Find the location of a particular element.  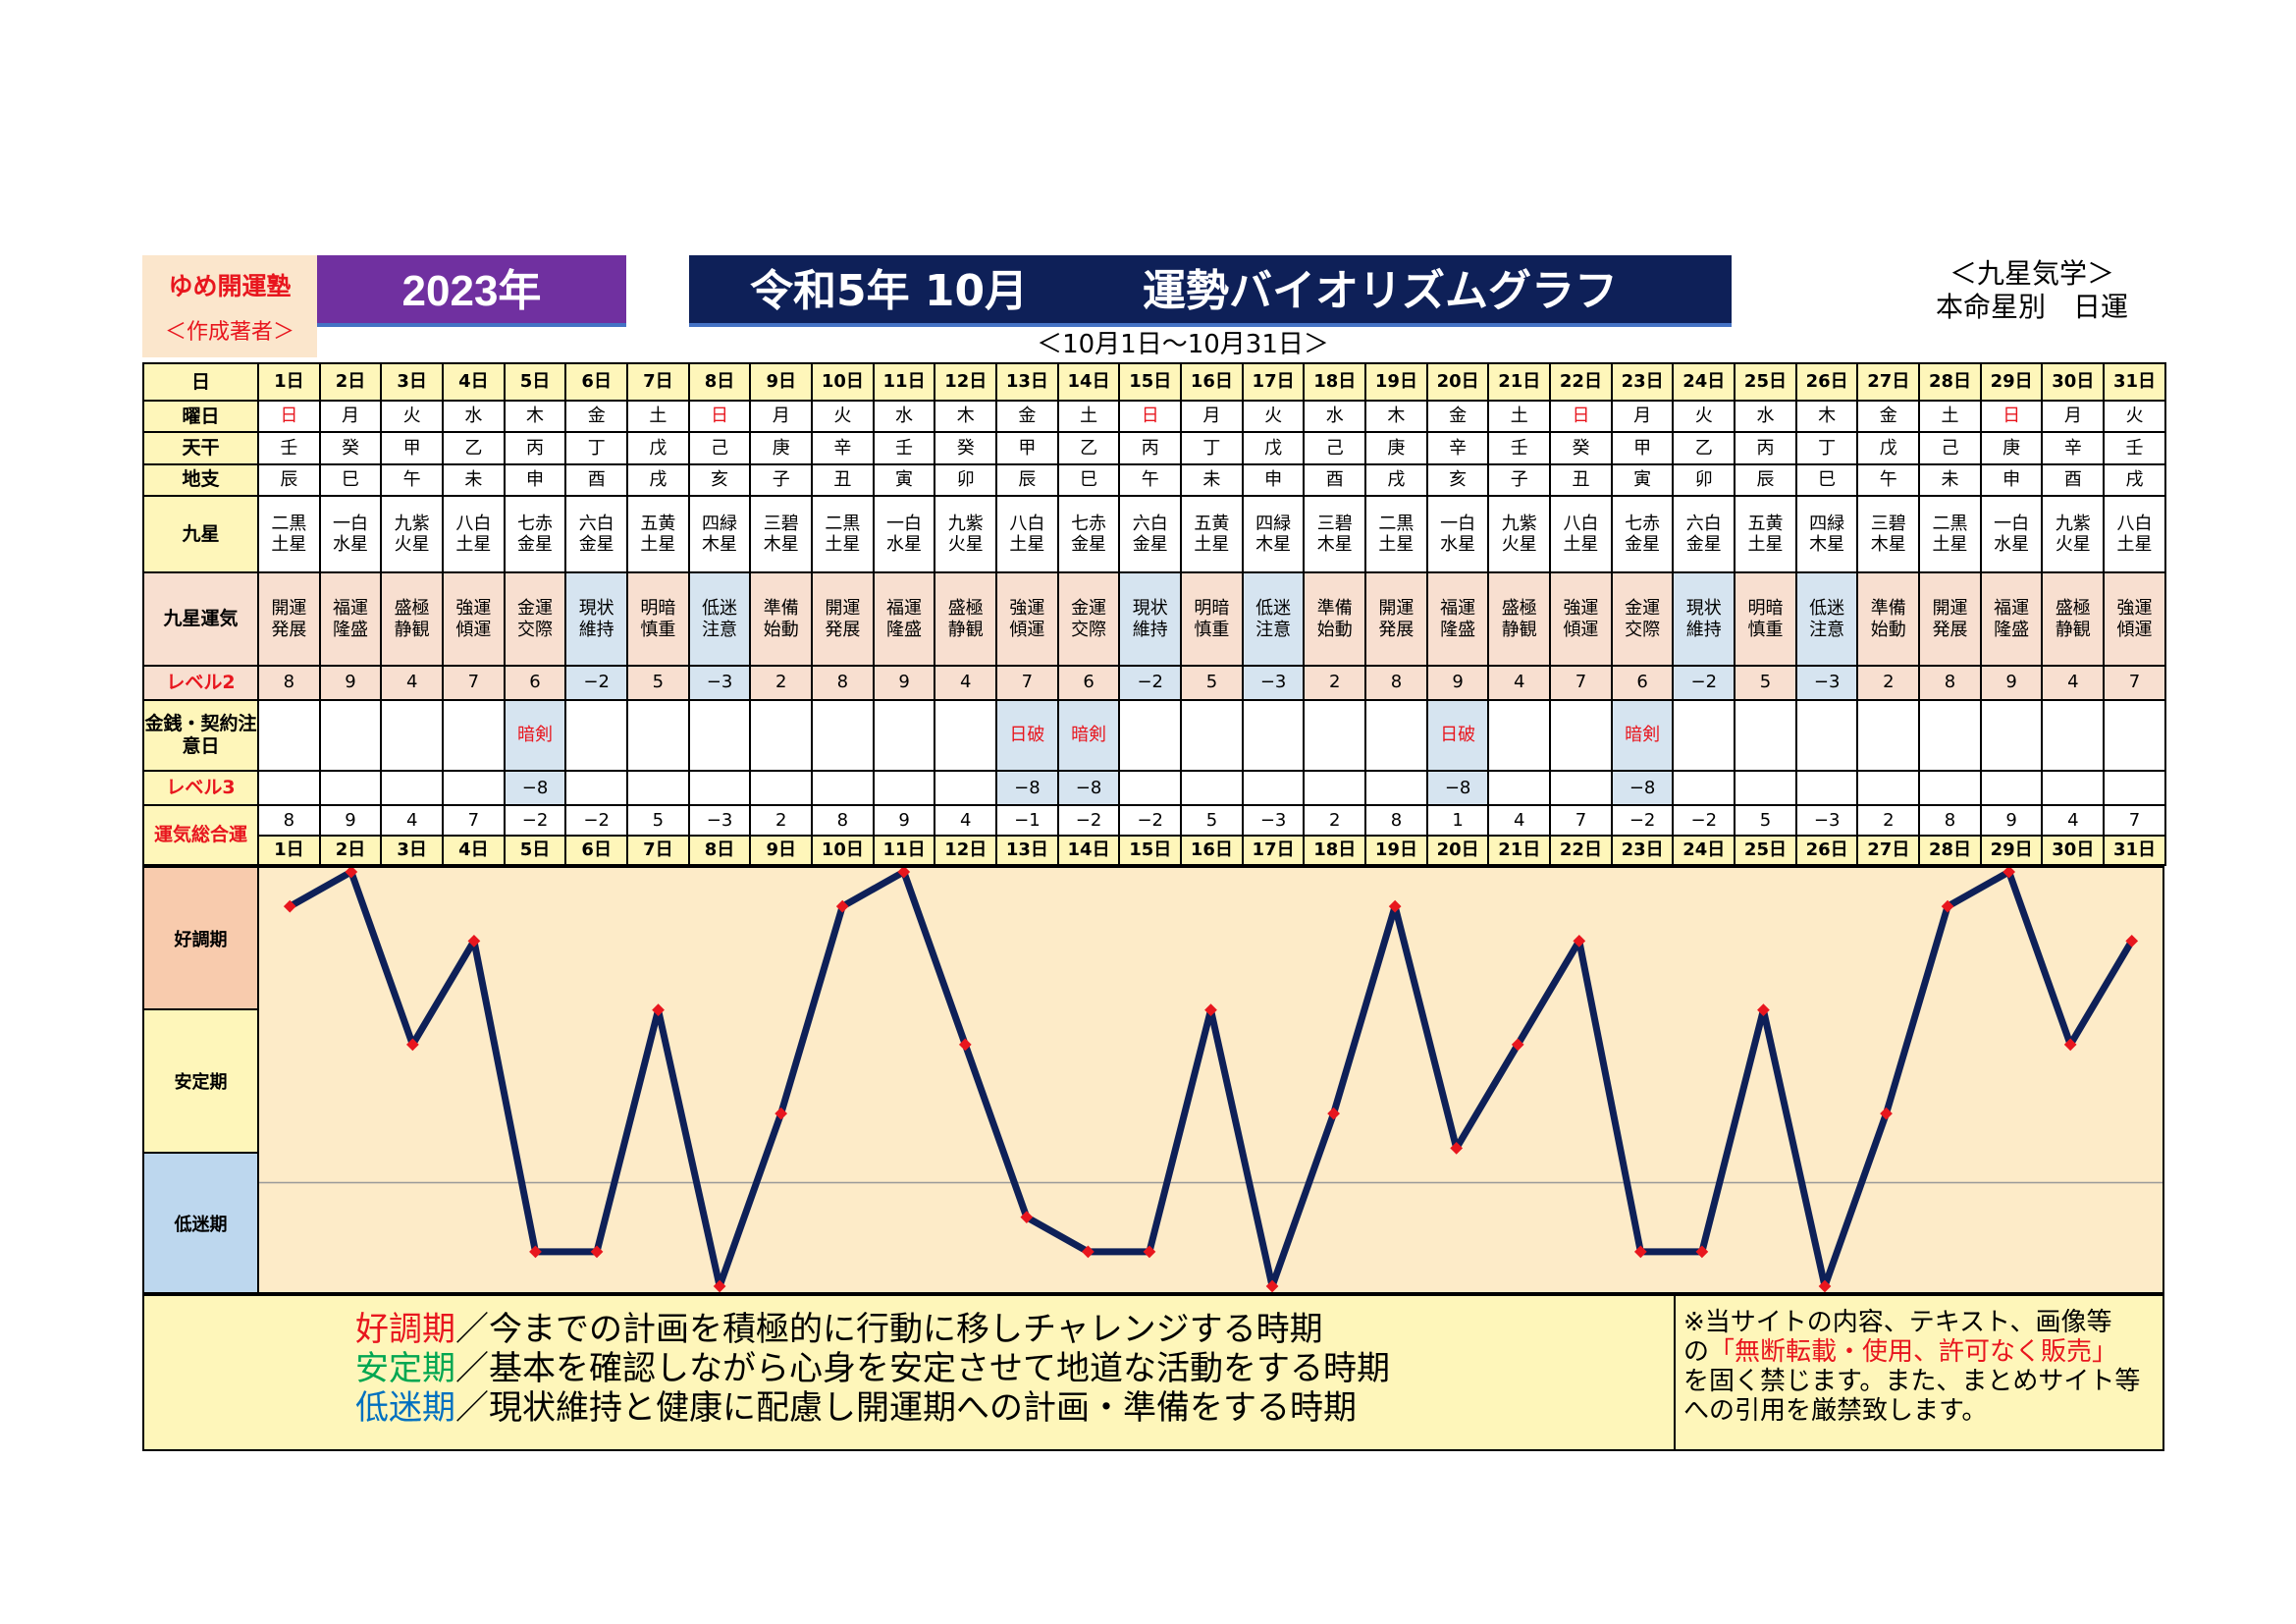

cell-chishi: 亥 is located at coordinates (720, 479).